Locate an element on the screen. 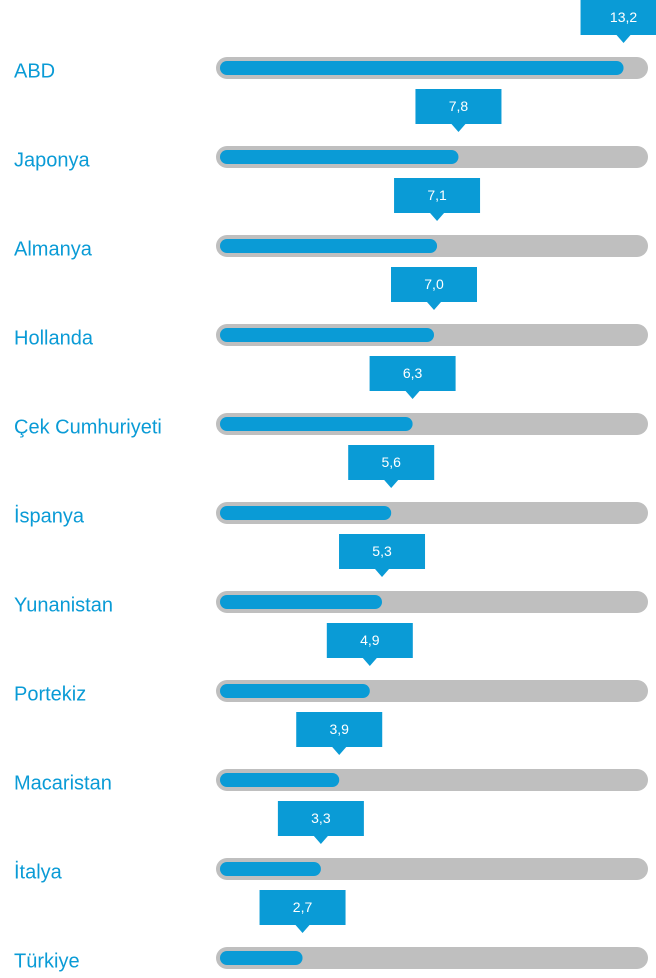 The width and height of the screenshot is (656, 978). value-label: 5,6 is located at coordinates (391, 462).